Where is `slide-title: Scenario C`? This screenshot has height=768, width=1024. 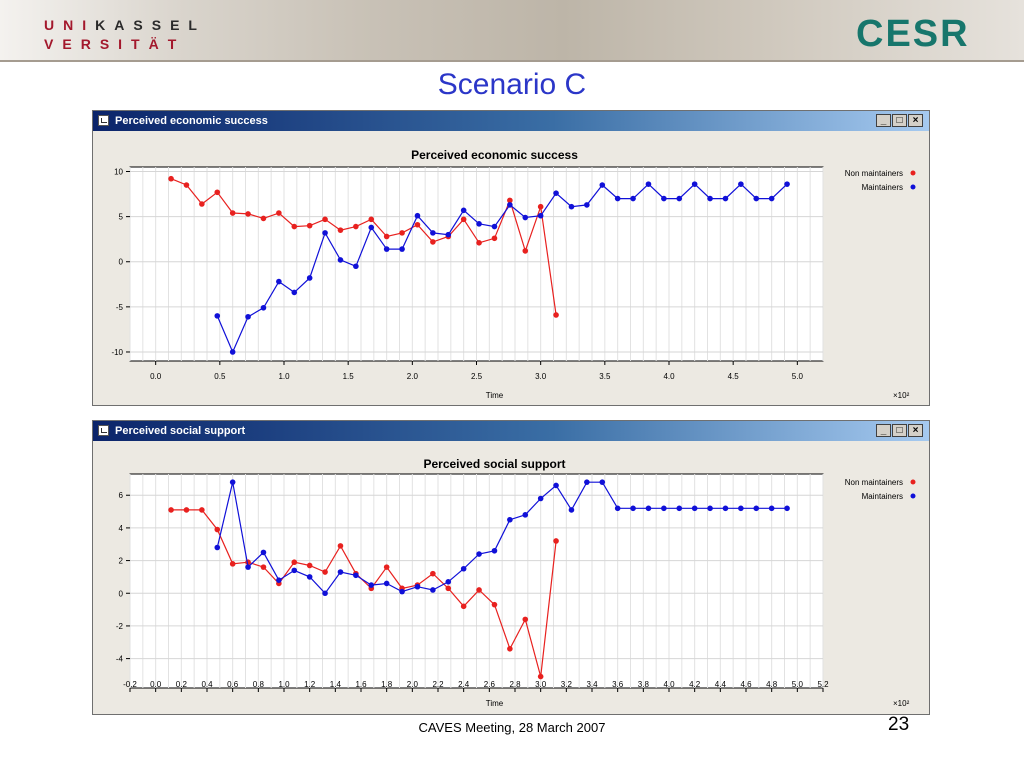 slide-title: Scenario C is located at coordinates (512, 84).